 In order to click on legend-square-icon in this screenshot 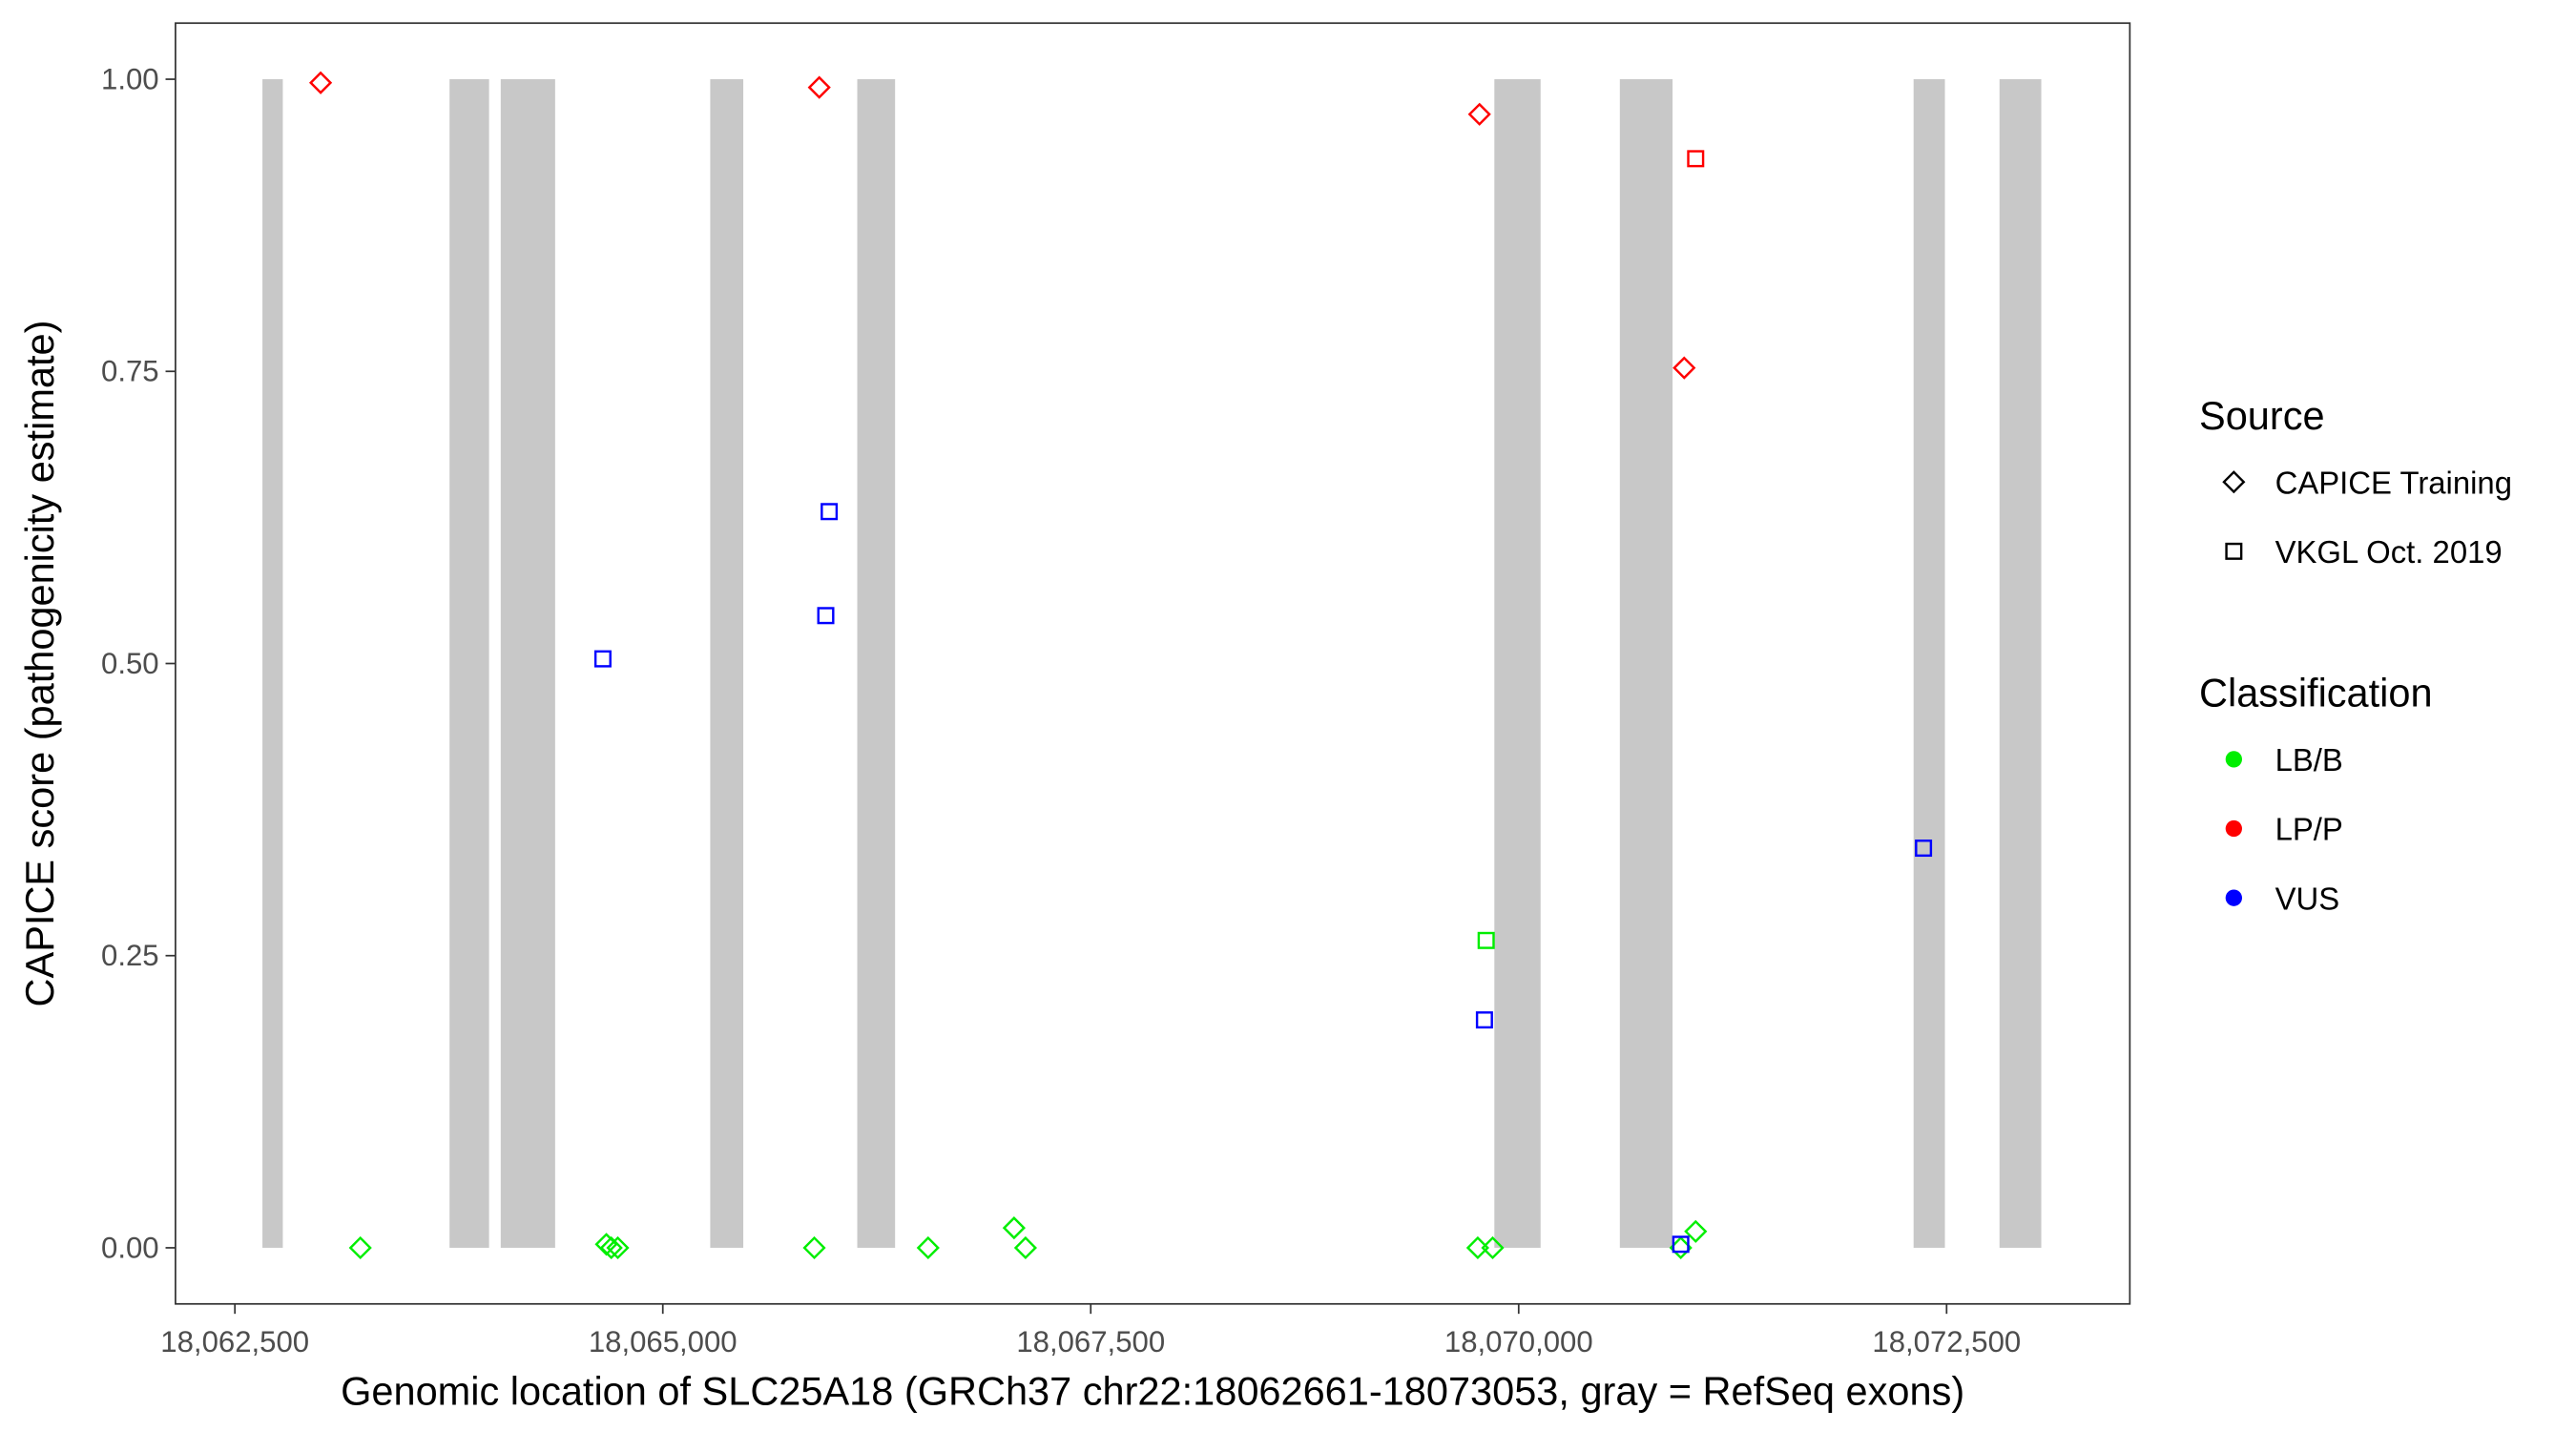, I will do `click(2234, 551)`.